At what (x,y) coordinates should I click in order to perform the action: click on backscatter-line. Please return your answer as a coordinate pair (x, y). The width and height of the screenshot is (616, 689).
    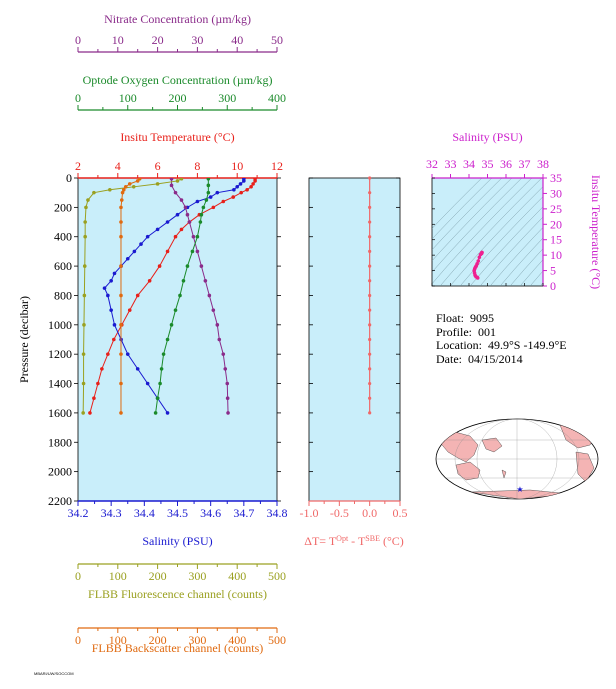
    Looking at the image, I should click on (130, 295).